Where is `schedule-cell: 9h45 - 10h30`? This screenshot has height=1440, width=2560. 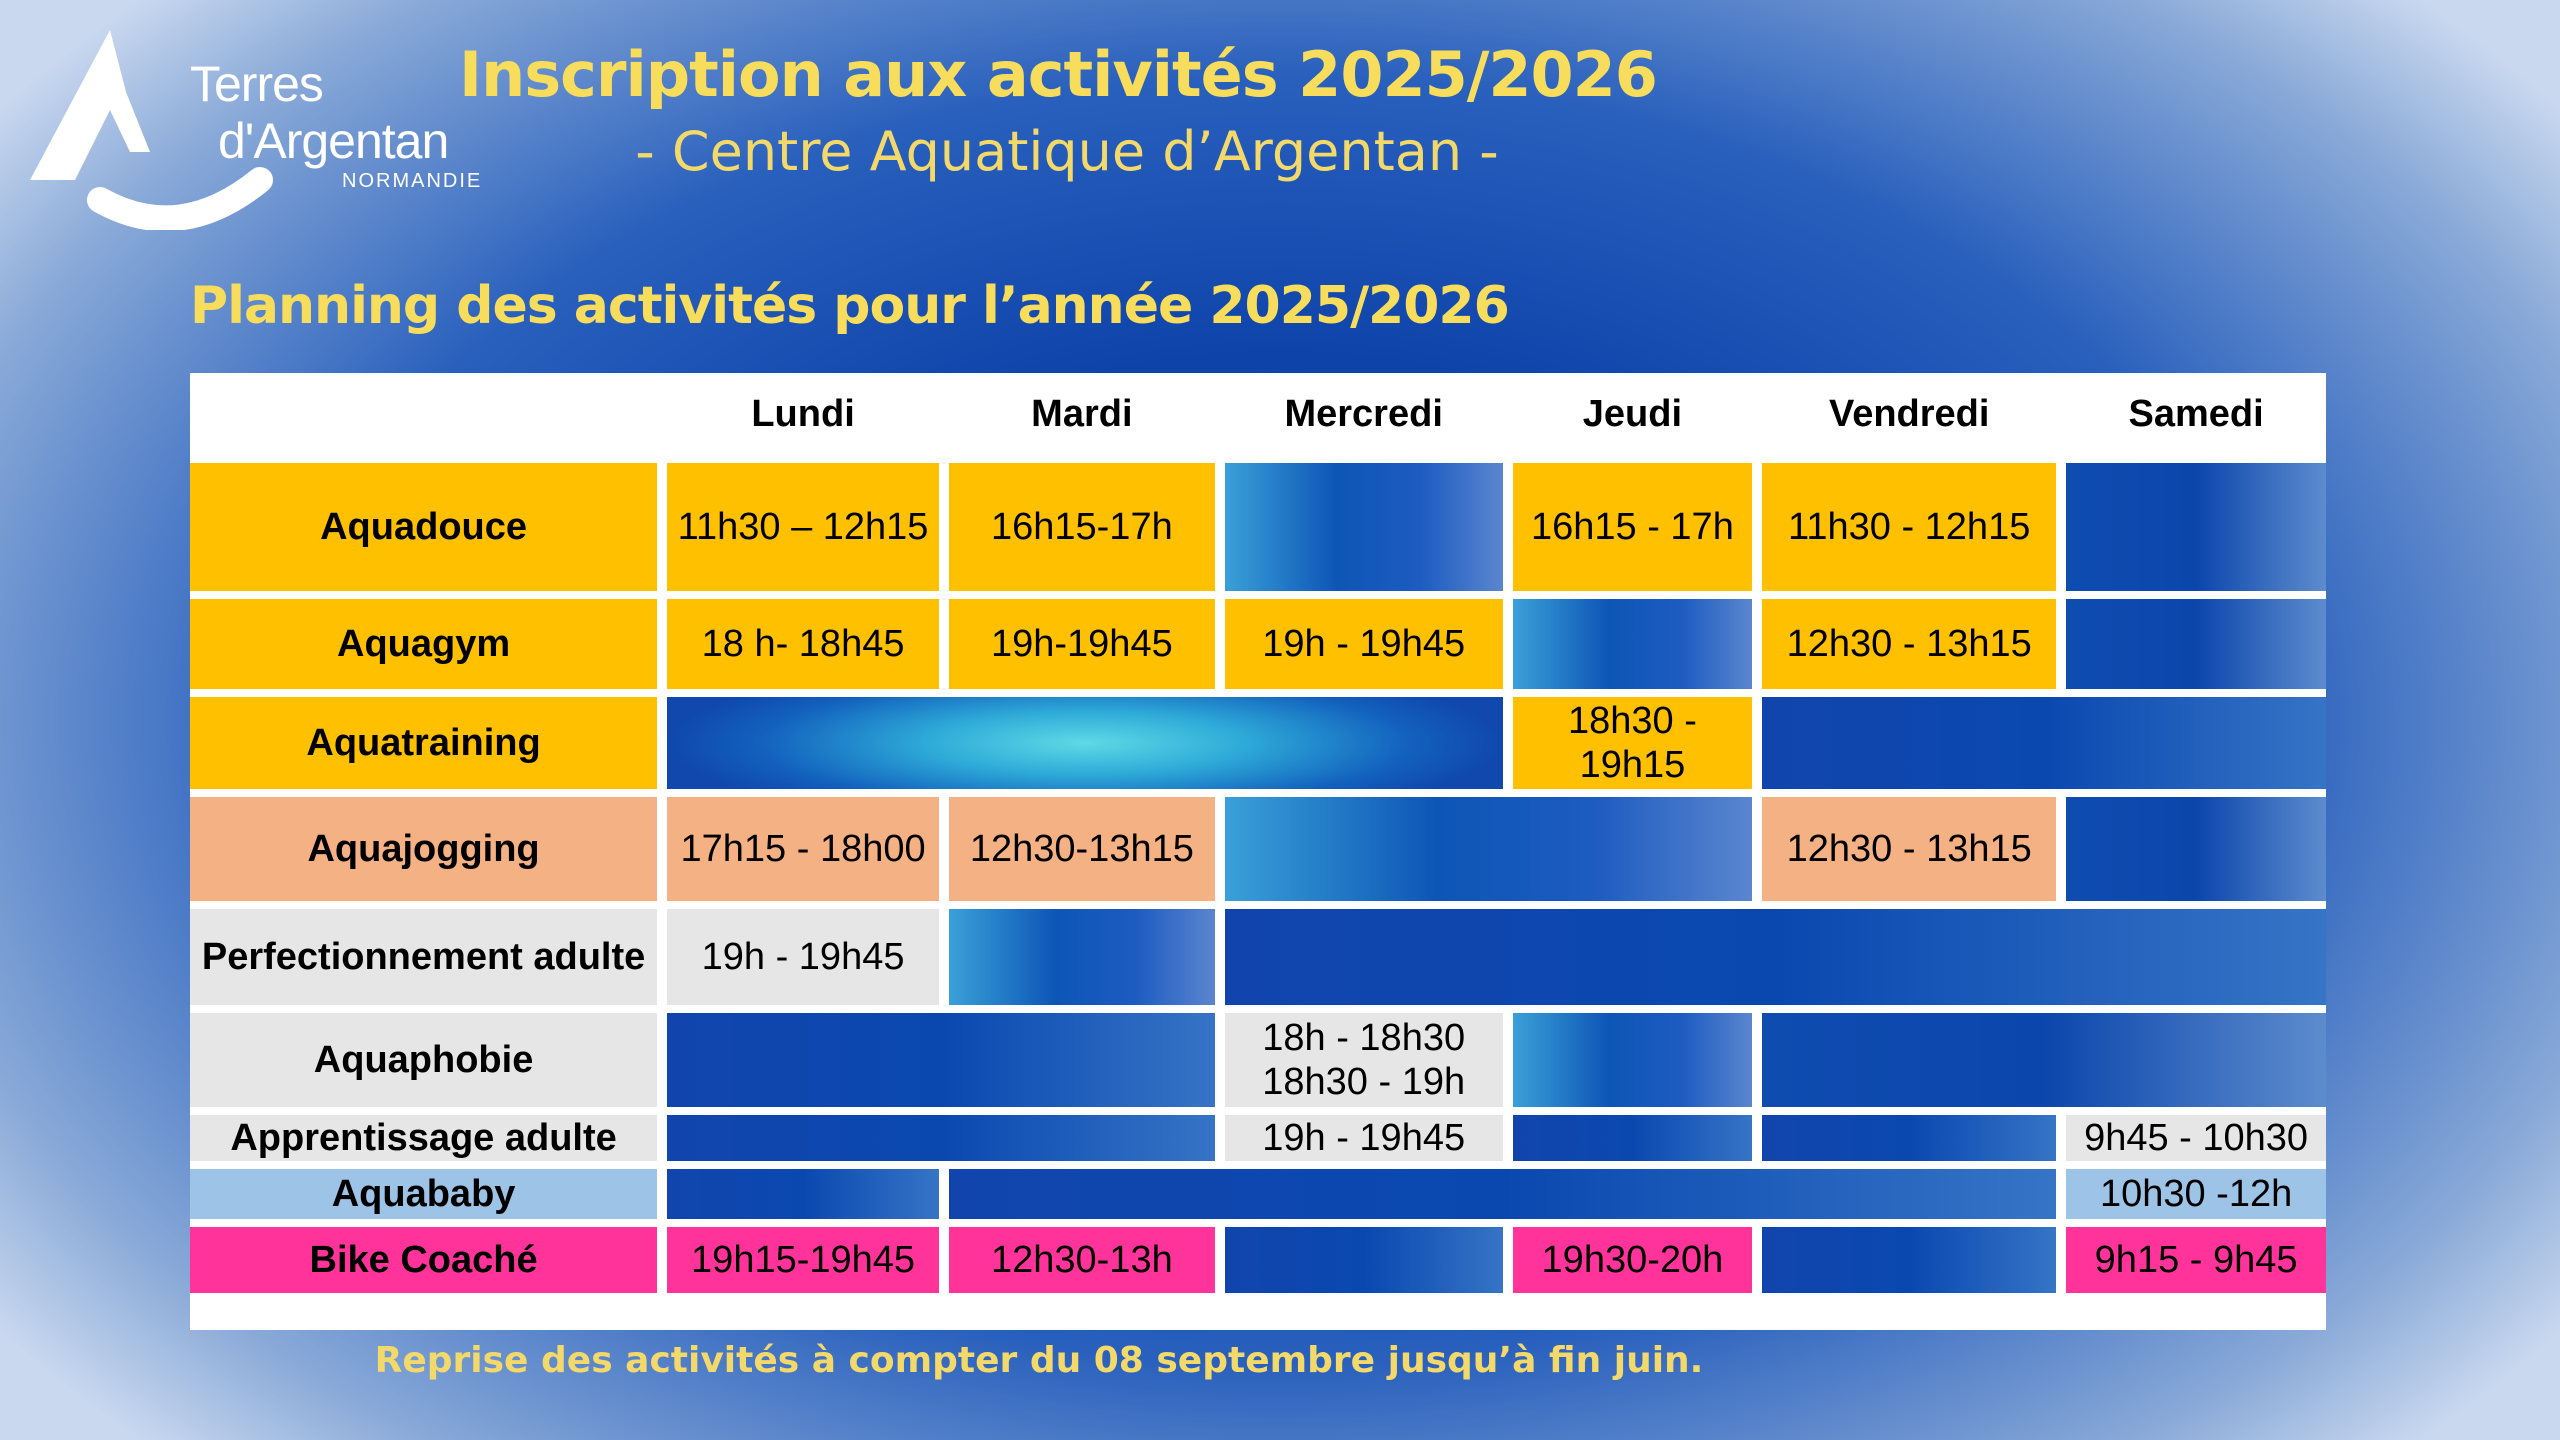 schedule-cell: 9h45 - 10h30 is located at coordinates (2196, 1138).